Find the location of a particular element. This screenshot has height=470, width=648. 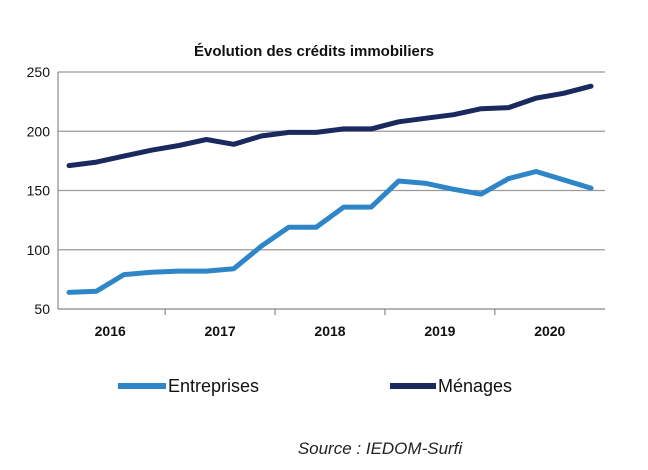

legend: Entreprises Ménages is located at coordinates (315, 386).